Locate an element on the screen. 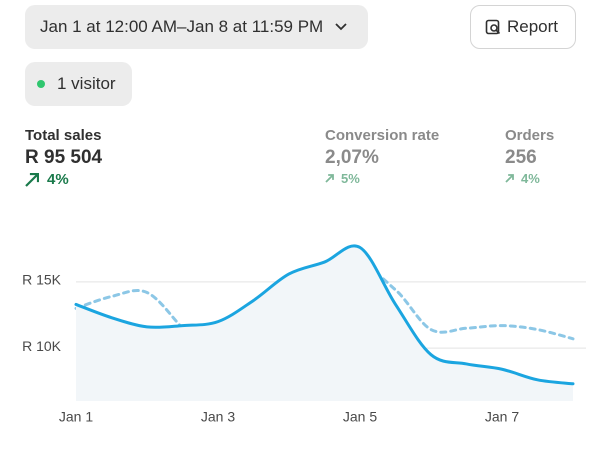 Image resolution: width=600 pixels, height=459 pixels. metric-value: R 95 504 is located at coordinates (64, 157).